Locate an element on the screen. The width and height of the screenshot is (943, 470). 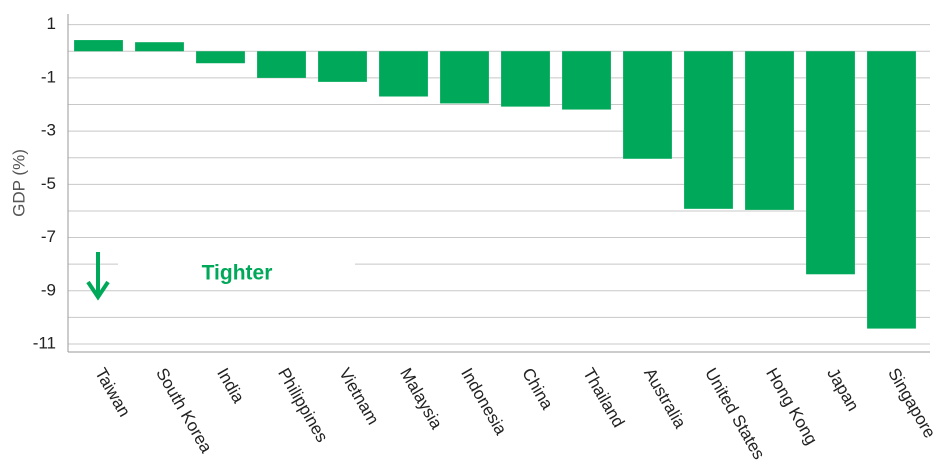
y-tick-label: -9 is located at coordinates (48, 289).